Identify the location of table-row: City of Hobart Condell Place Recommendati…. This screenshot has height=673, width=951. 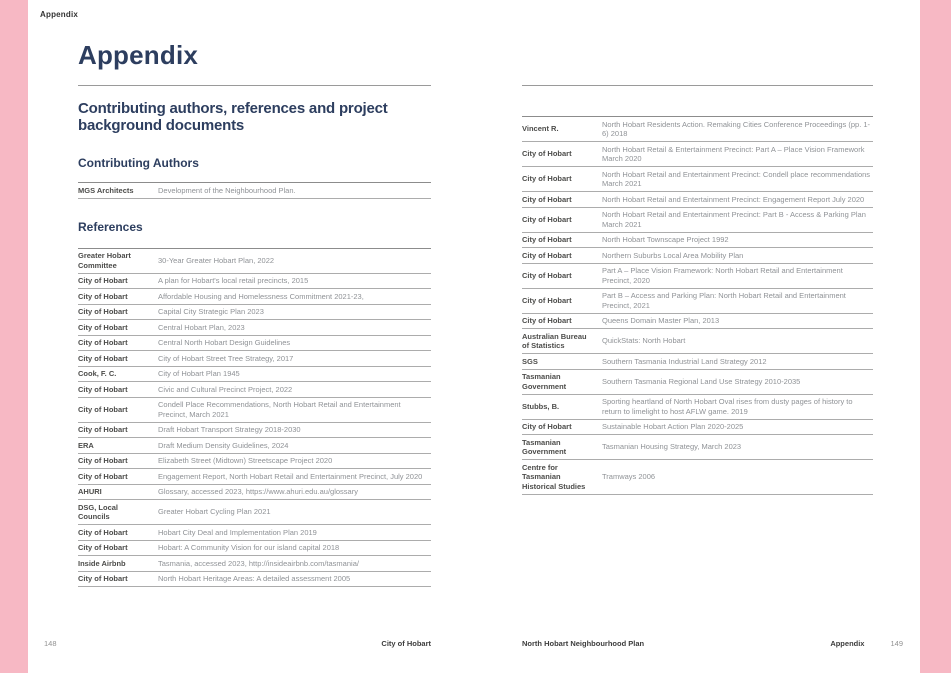
(254, 410).